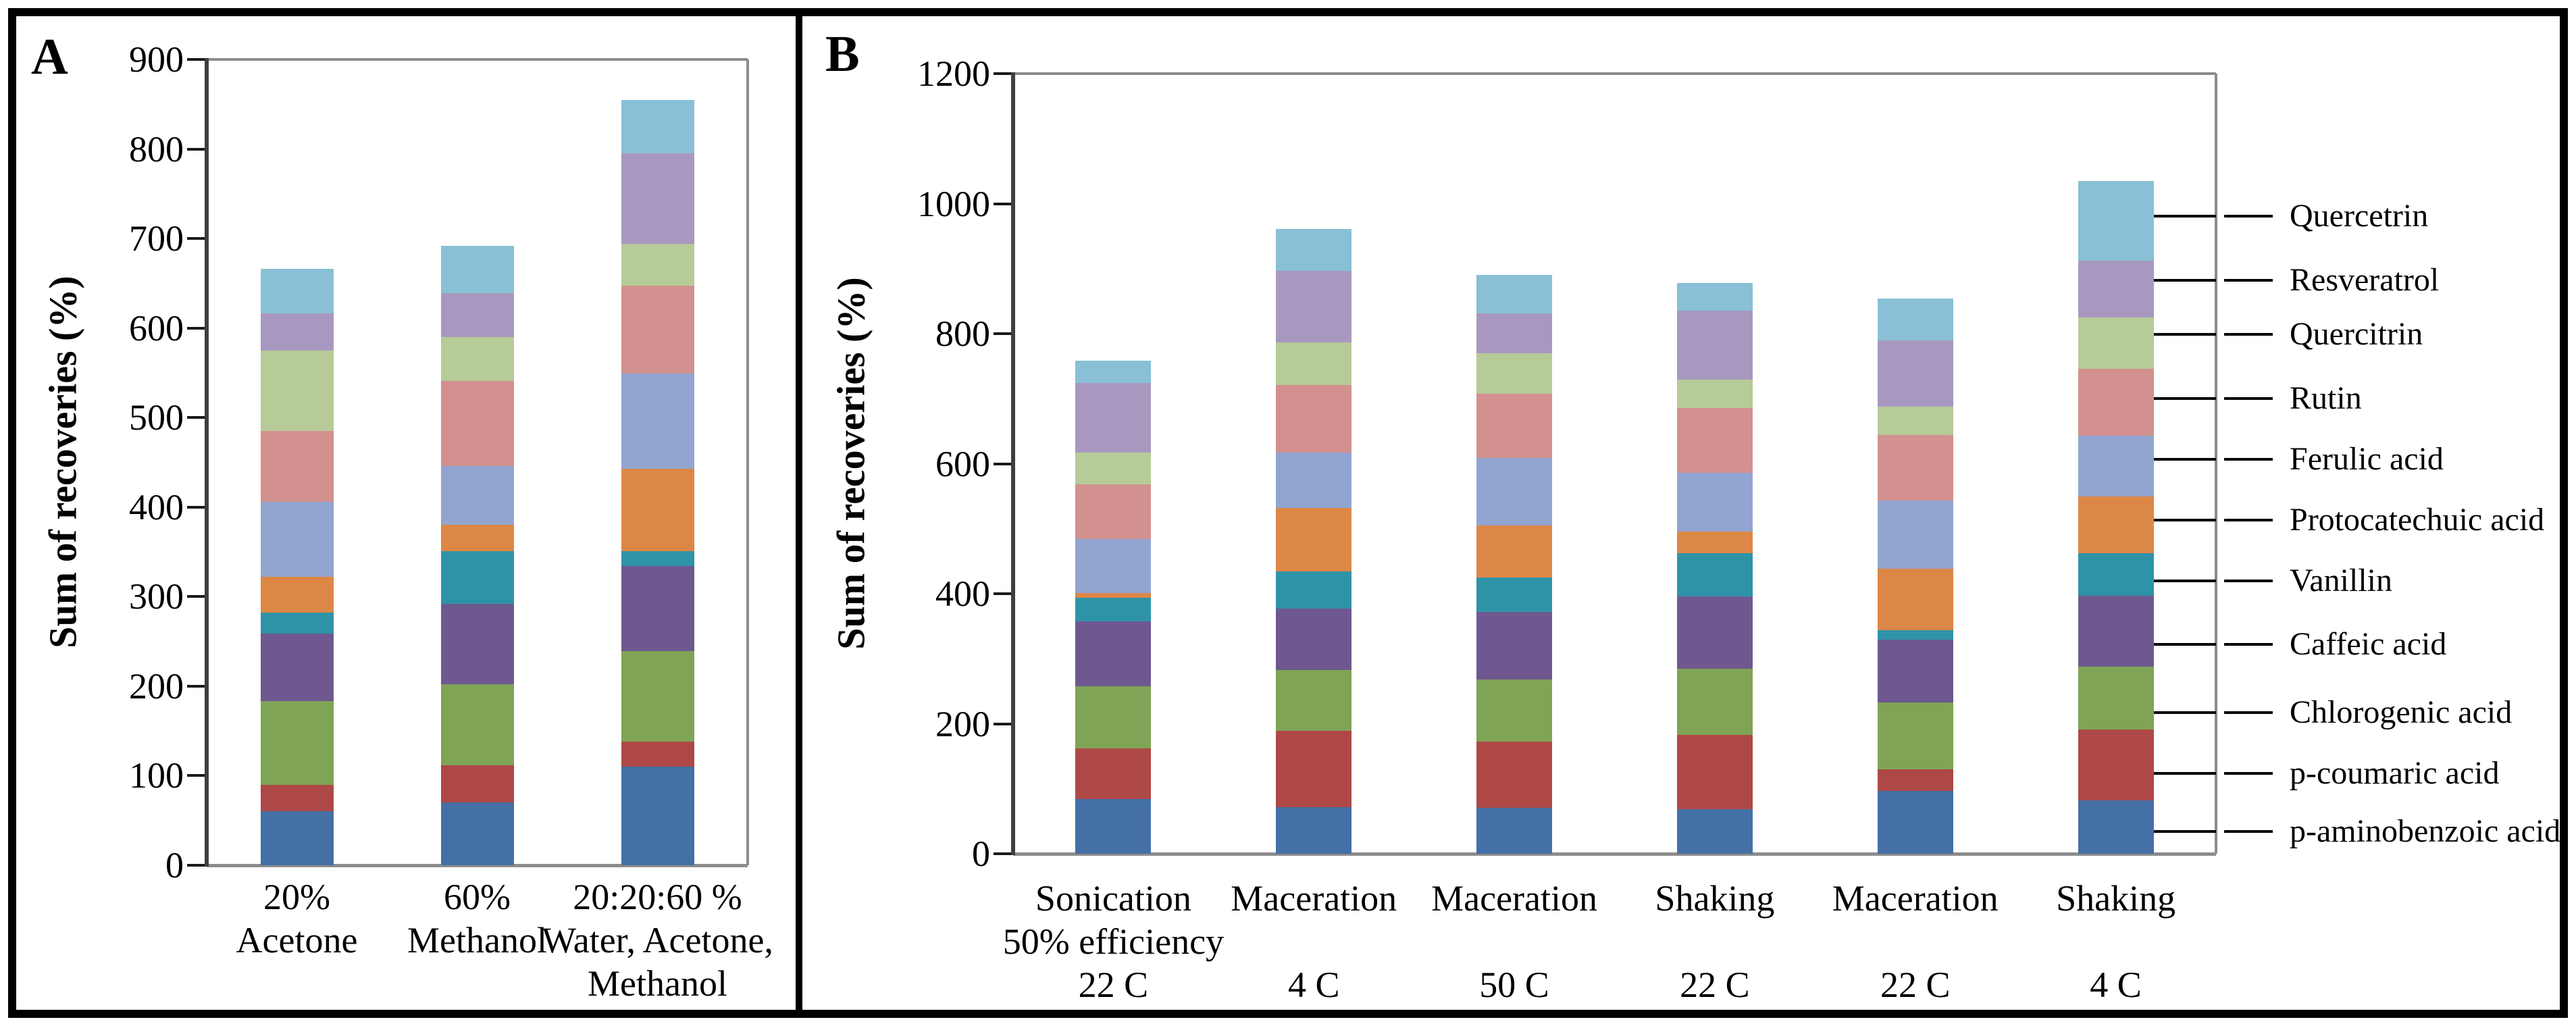 This screenshot has height=1026, width=2576. I want to click on x-category-label-line, so click(2115, 941).